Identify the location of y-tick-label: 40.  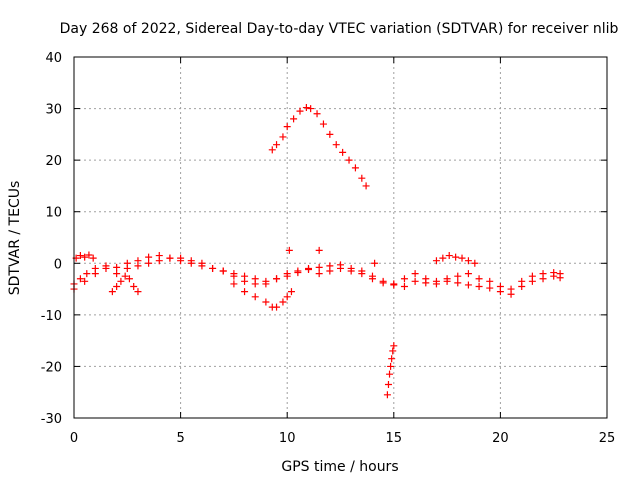
(53, 58).